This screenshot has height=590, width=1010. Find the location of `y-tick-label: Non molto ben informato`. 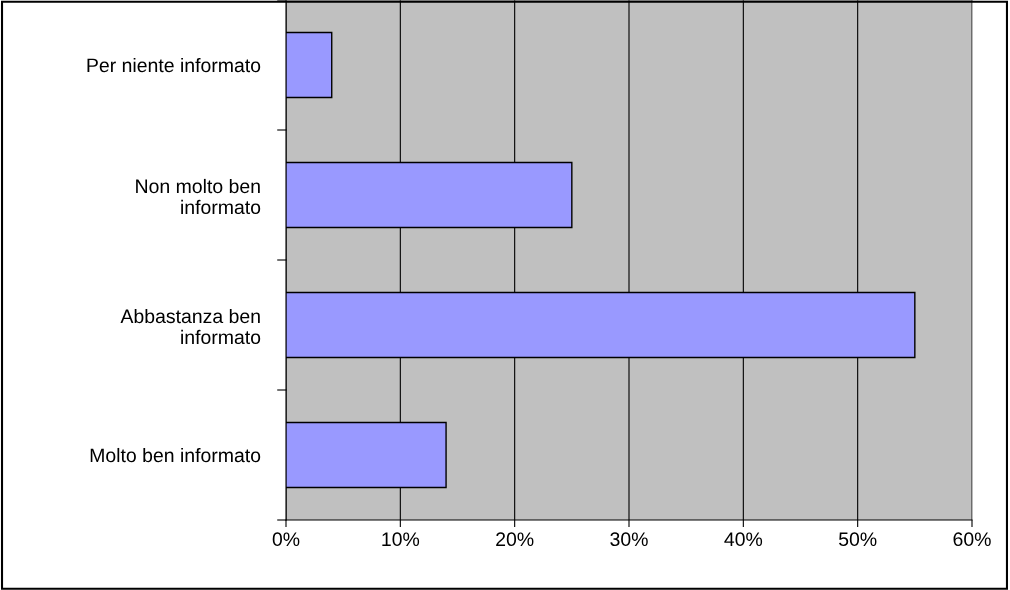

y-tick-label: Non molto ben informato is located at coordinates (198, 196).